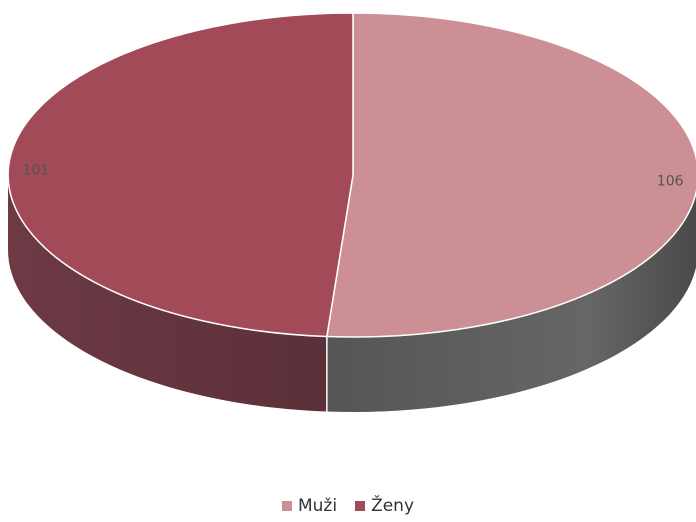 This screenshot has width=696, height=522. Describe the element at coordinates (393, 506) in the screenshot. I see `legend-label-zeny: Ženy` at that location.